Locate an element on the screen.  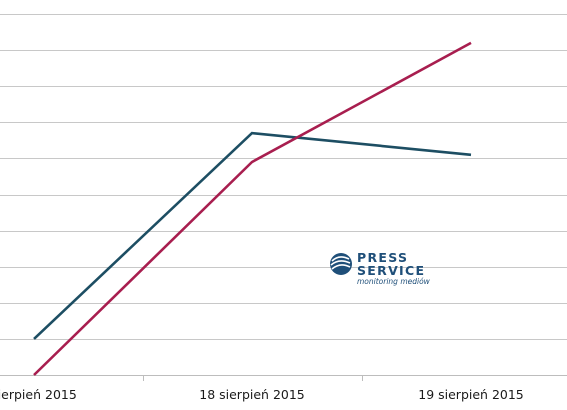
press-service-watermark: PRESS SERVICE monitoring mediów is located at coordinates (380, 268).